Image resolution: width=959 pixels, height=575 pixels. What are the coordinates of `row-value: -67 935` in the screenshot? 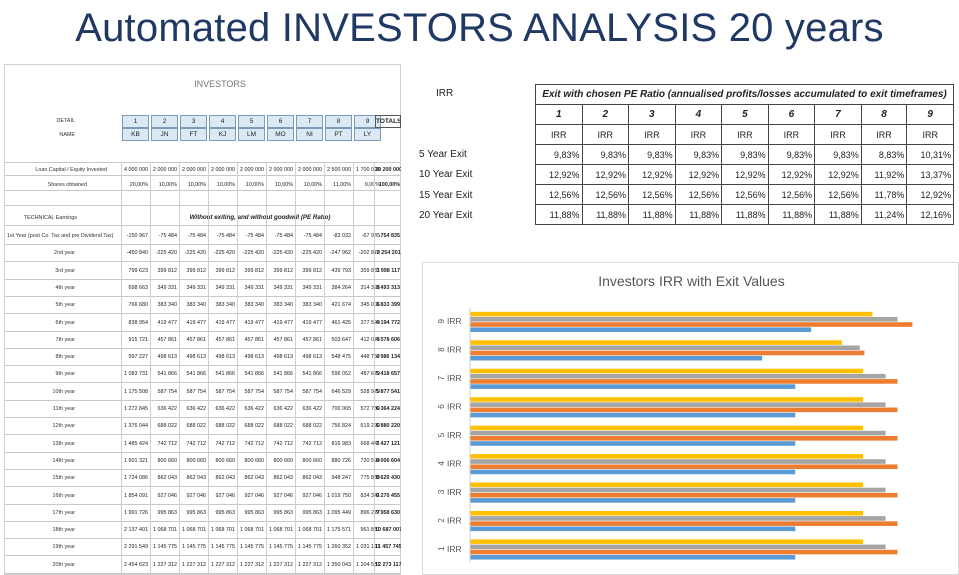 It's located at (370, 236).